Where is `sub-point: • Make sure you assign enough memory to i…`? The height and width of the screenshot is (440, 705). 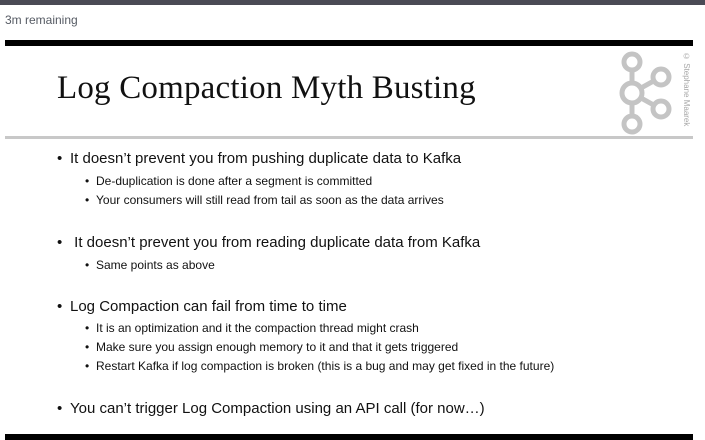
sub-point: • Make sure you assign enough memory to i… is located at coordinates (271, 347).